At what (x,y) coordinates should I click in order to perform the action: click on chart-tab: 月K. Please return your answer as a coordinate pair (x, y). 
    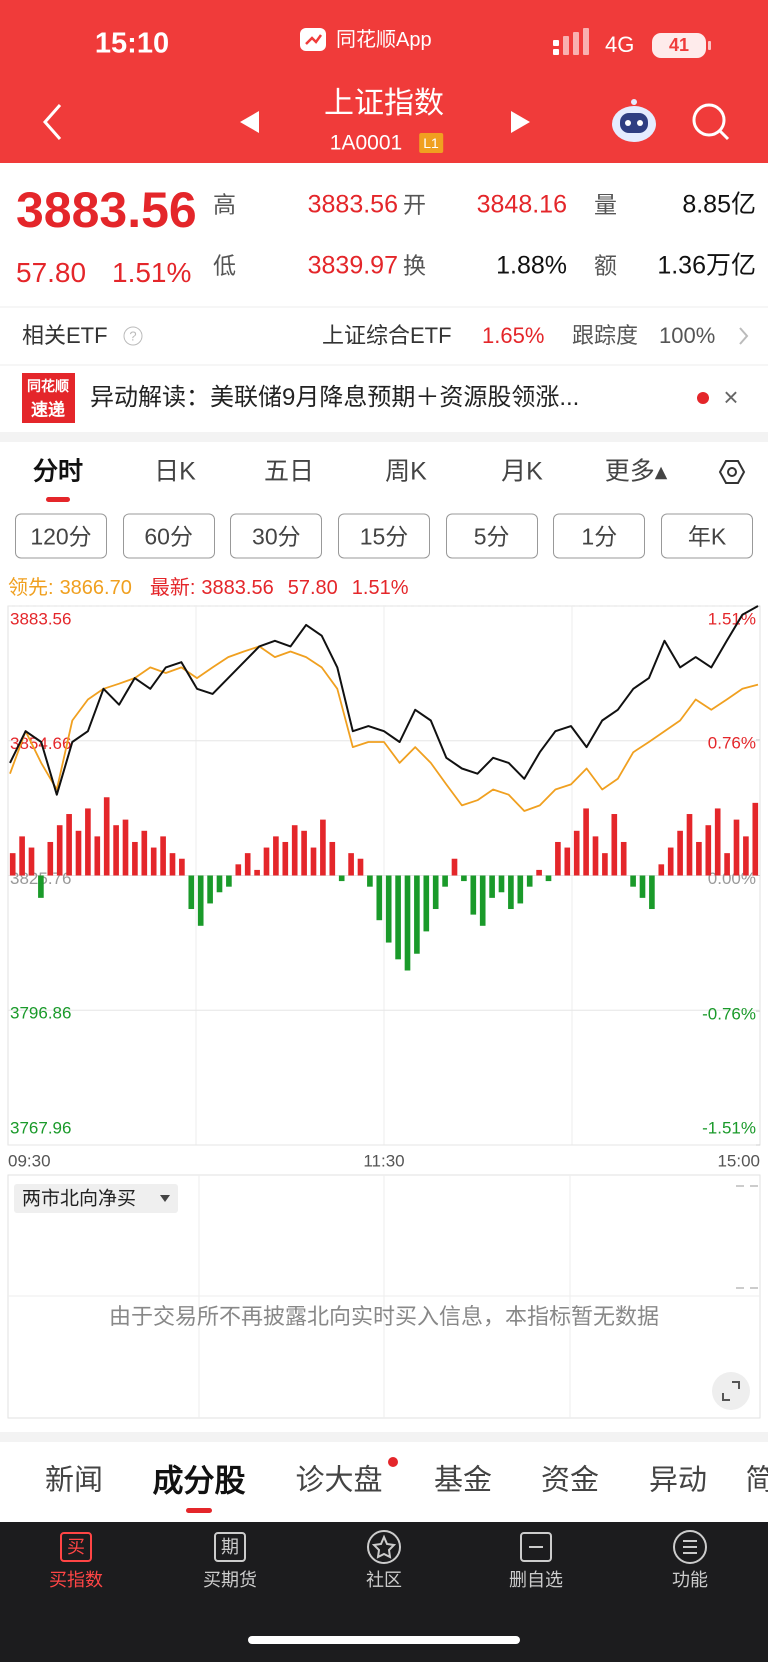
    Looking at the image, I should click on (522, 471).